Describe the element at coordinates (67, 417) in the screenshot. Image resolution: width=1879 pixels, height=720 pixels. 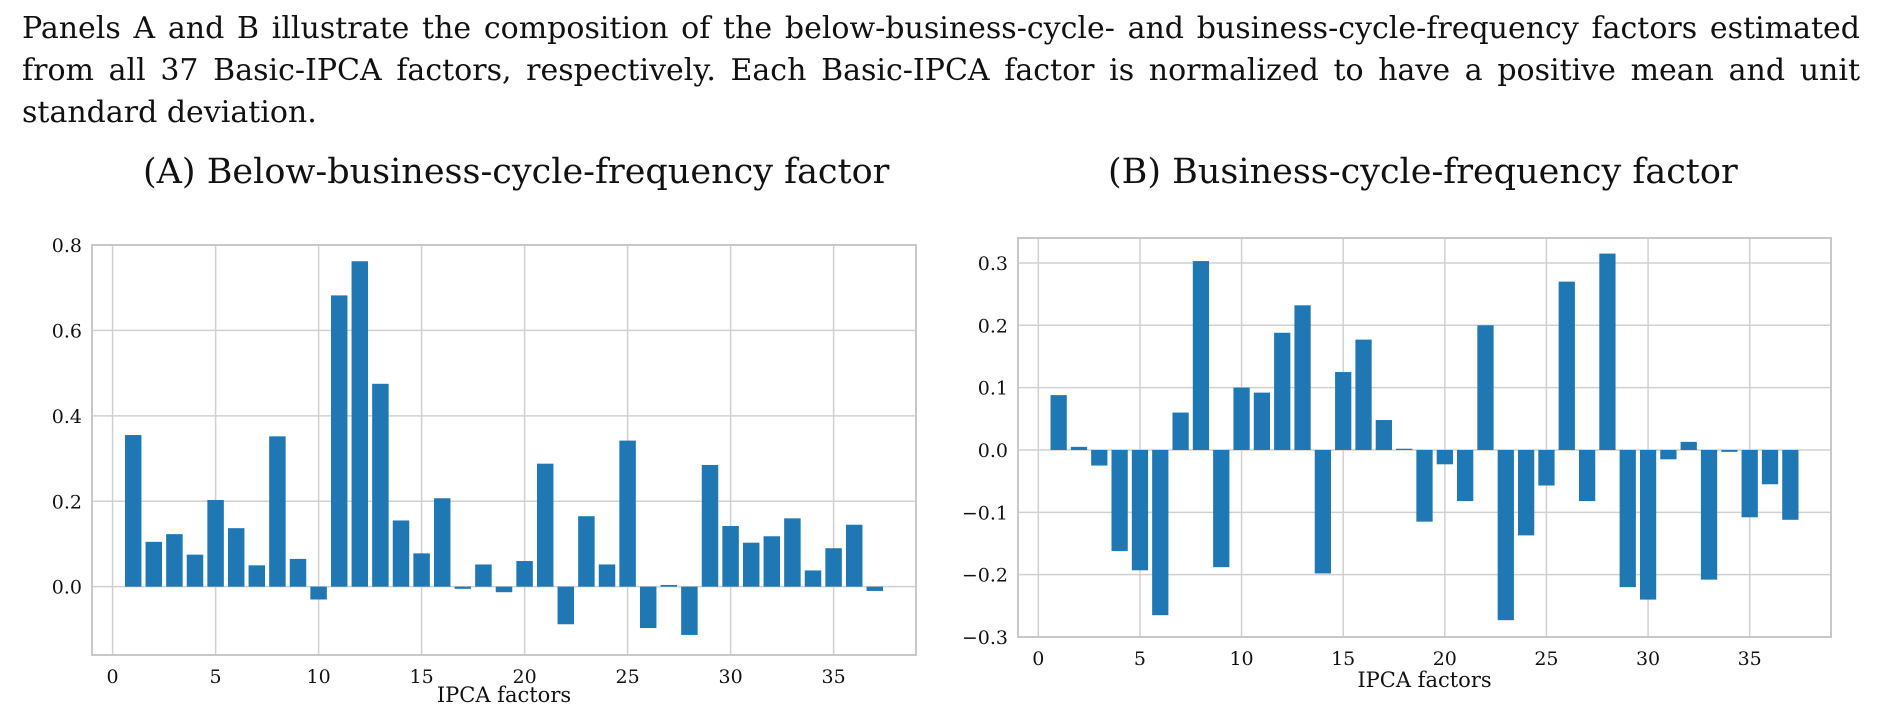
I see `y-tick-label: 0.4` at that location.